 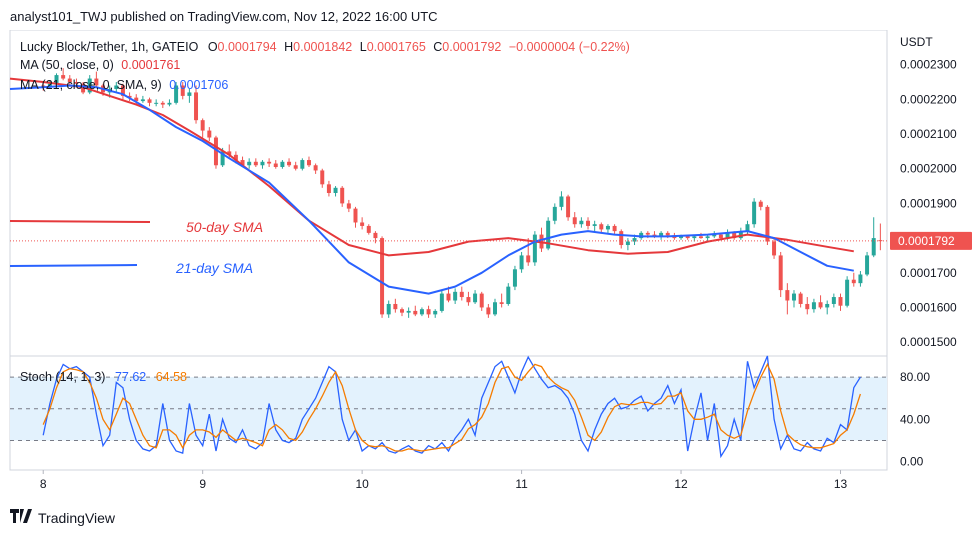 What do you see at coordinates (67, 65) in the screenshot?
I see `legend-ma50-label: MA (50, close, 0)` at bounding box center [67, 65].